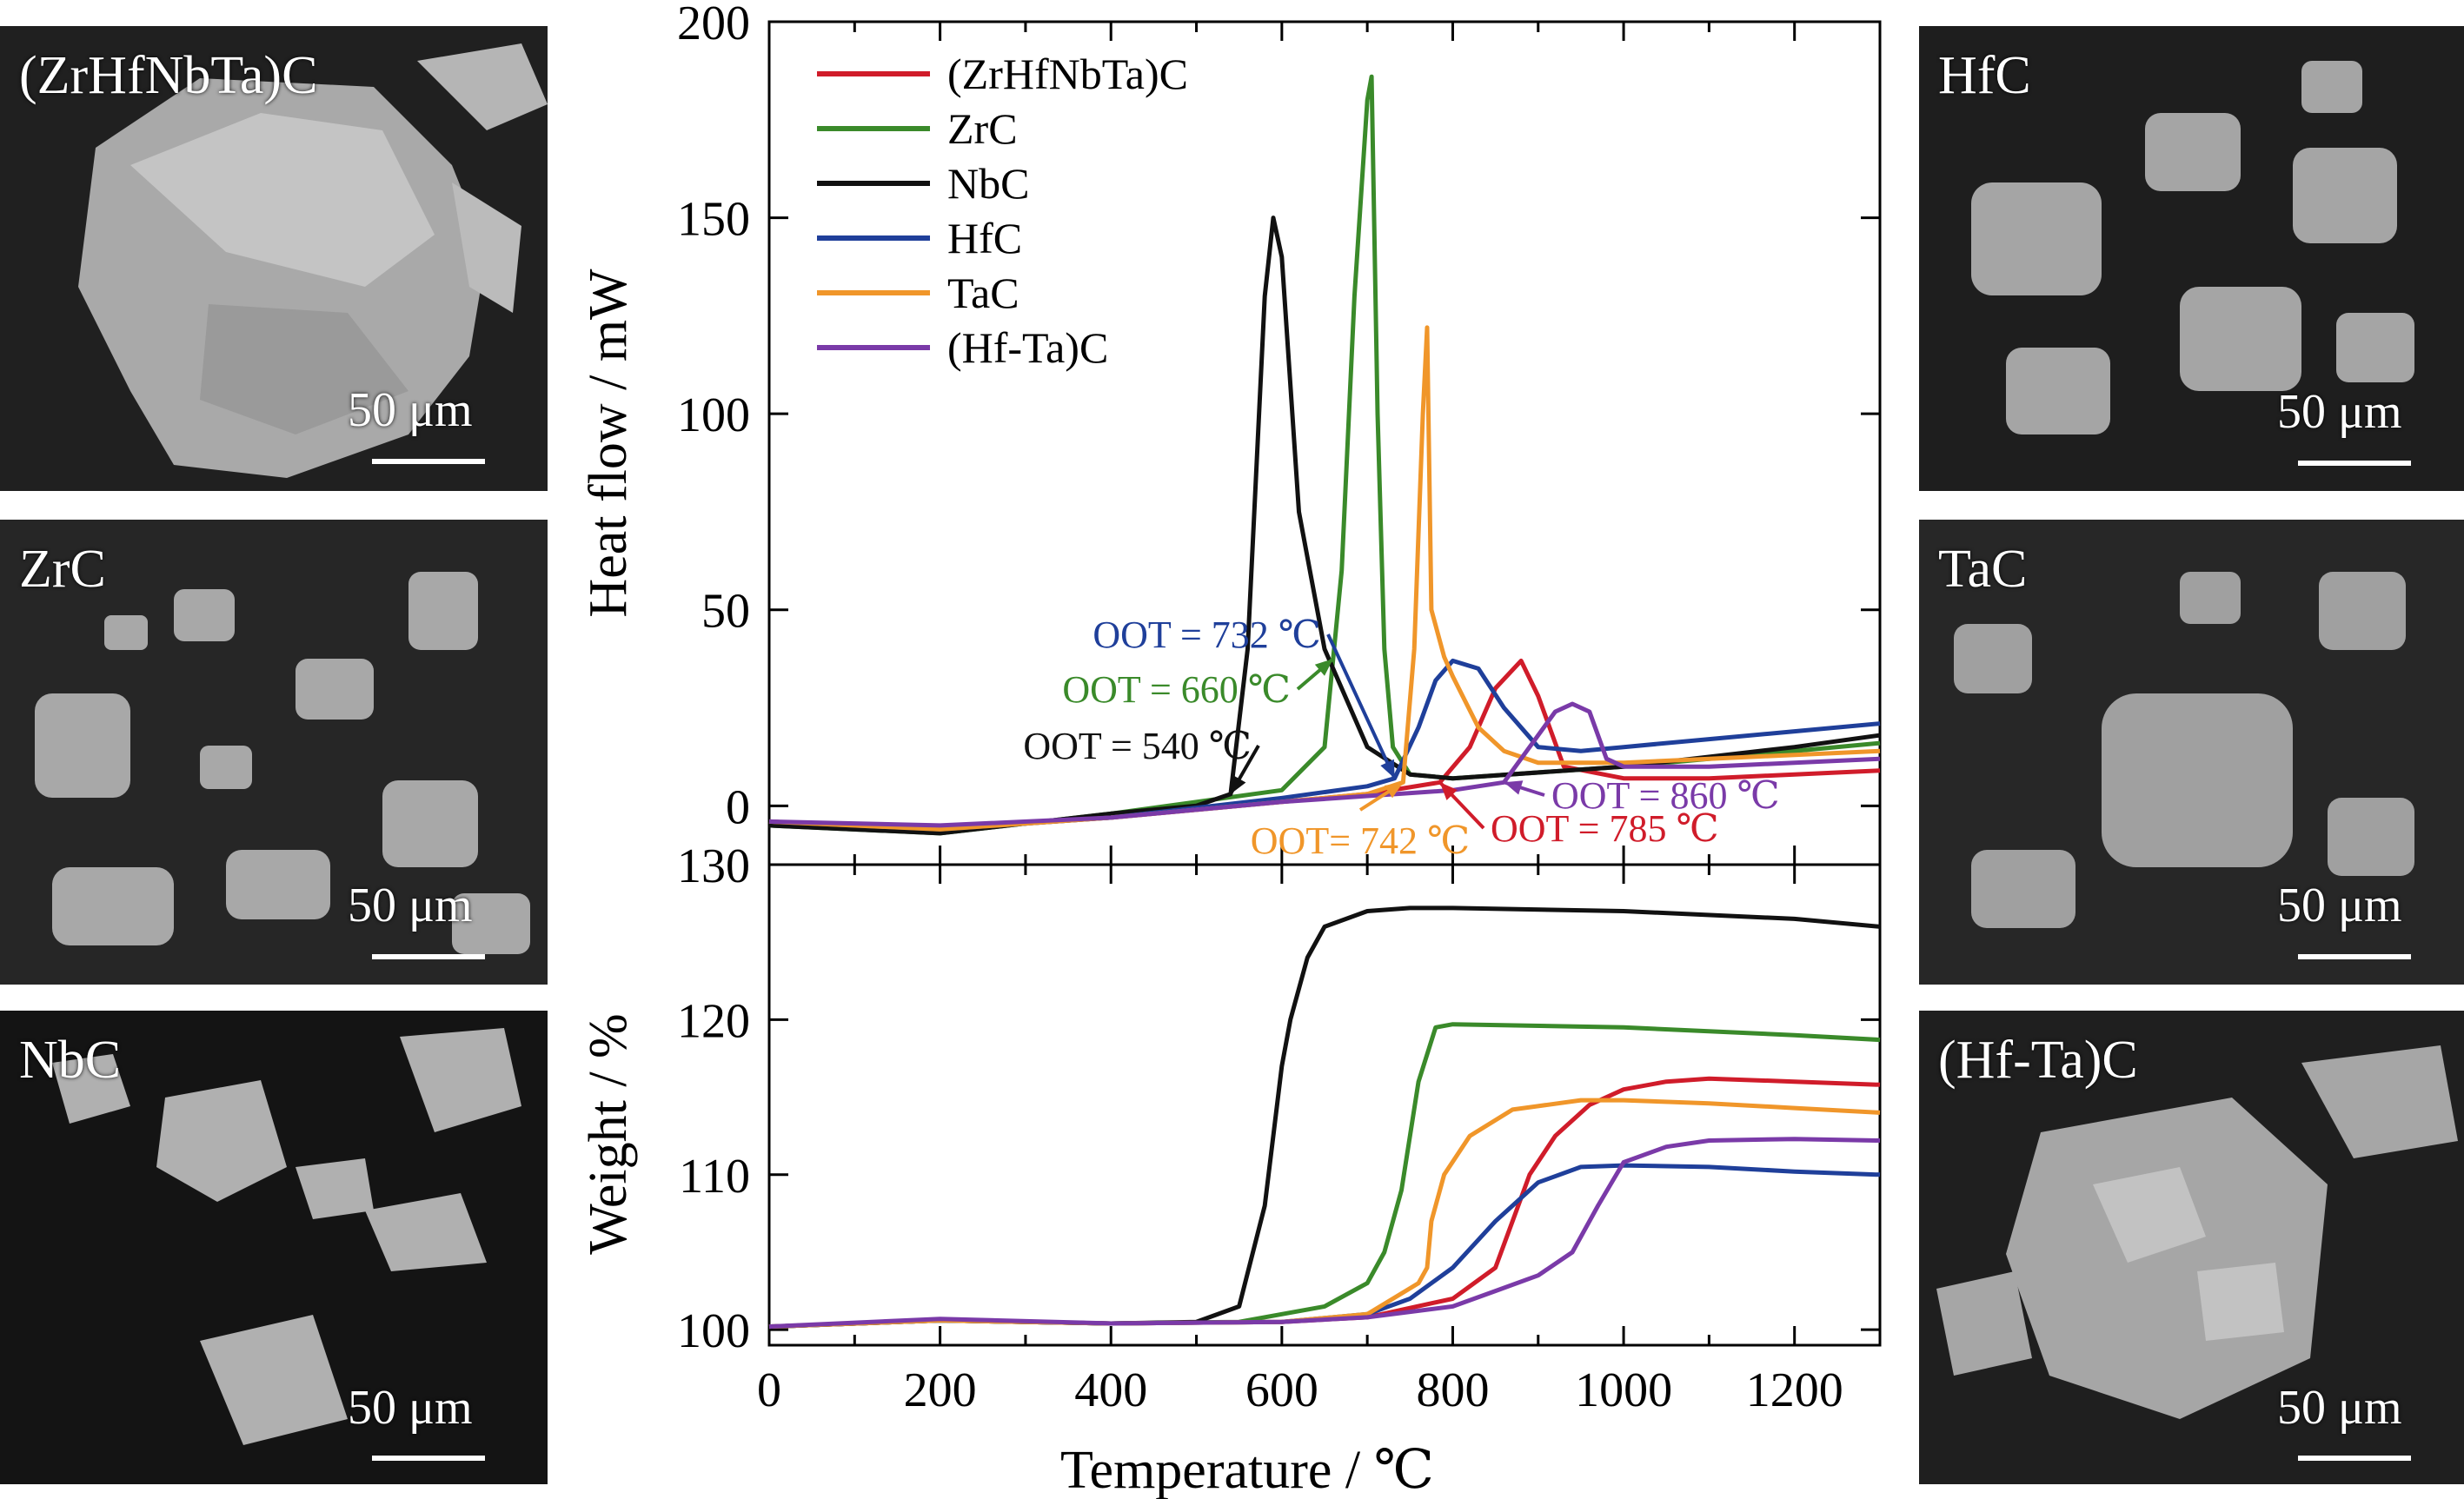 The image size is (2464, 1499). I want to click on sem-panel-tac: TaC 50 μm, so click(2191, 752).